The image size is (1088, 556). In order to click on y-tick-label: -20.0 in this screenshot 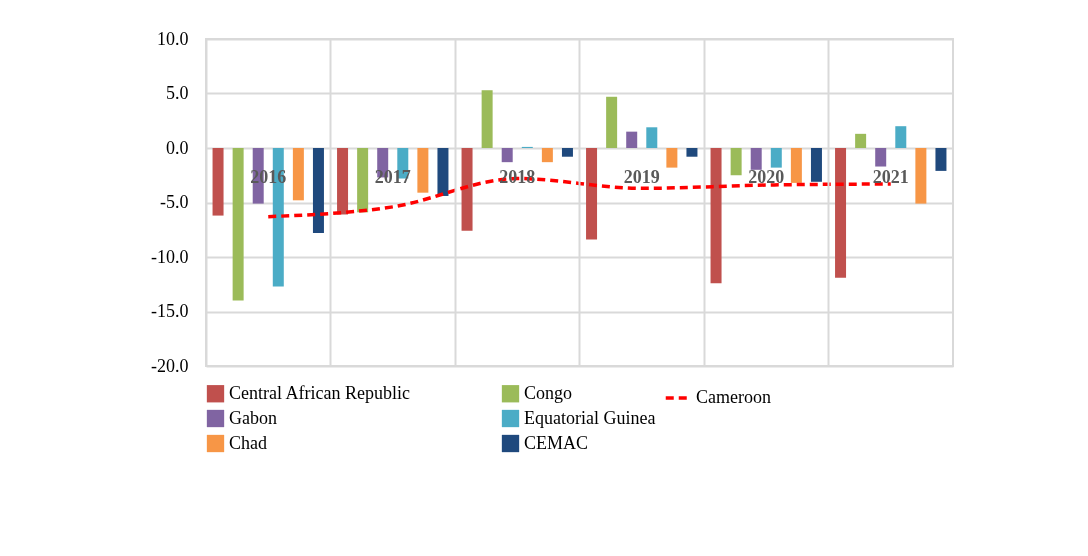, I will do `click(170, 365)`.